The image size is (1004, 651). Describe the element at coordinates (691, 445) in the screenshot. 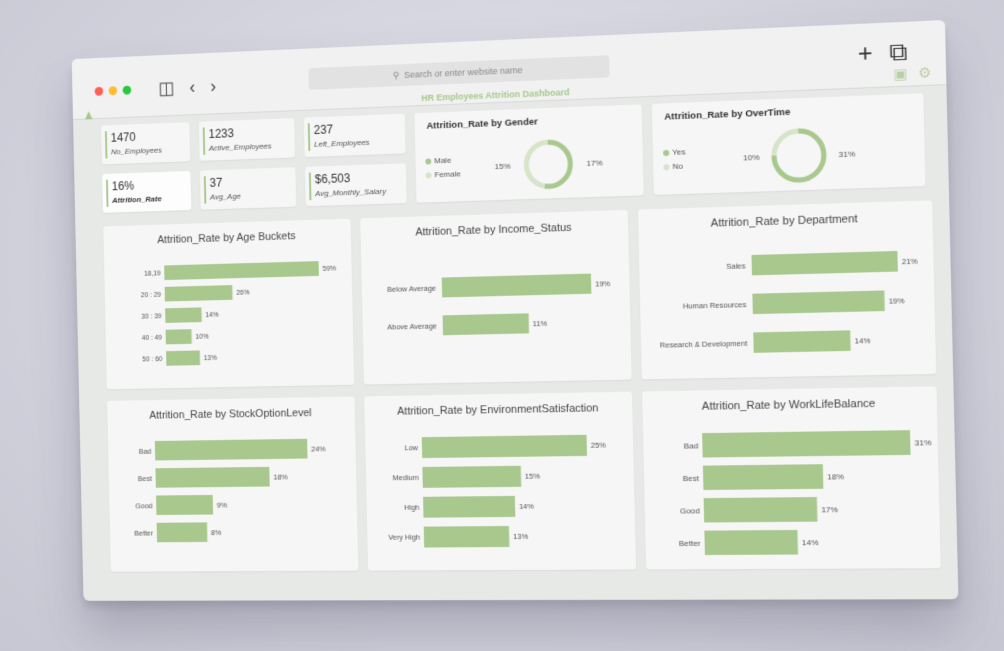

I see `bar-category-label: Bad` at that location.